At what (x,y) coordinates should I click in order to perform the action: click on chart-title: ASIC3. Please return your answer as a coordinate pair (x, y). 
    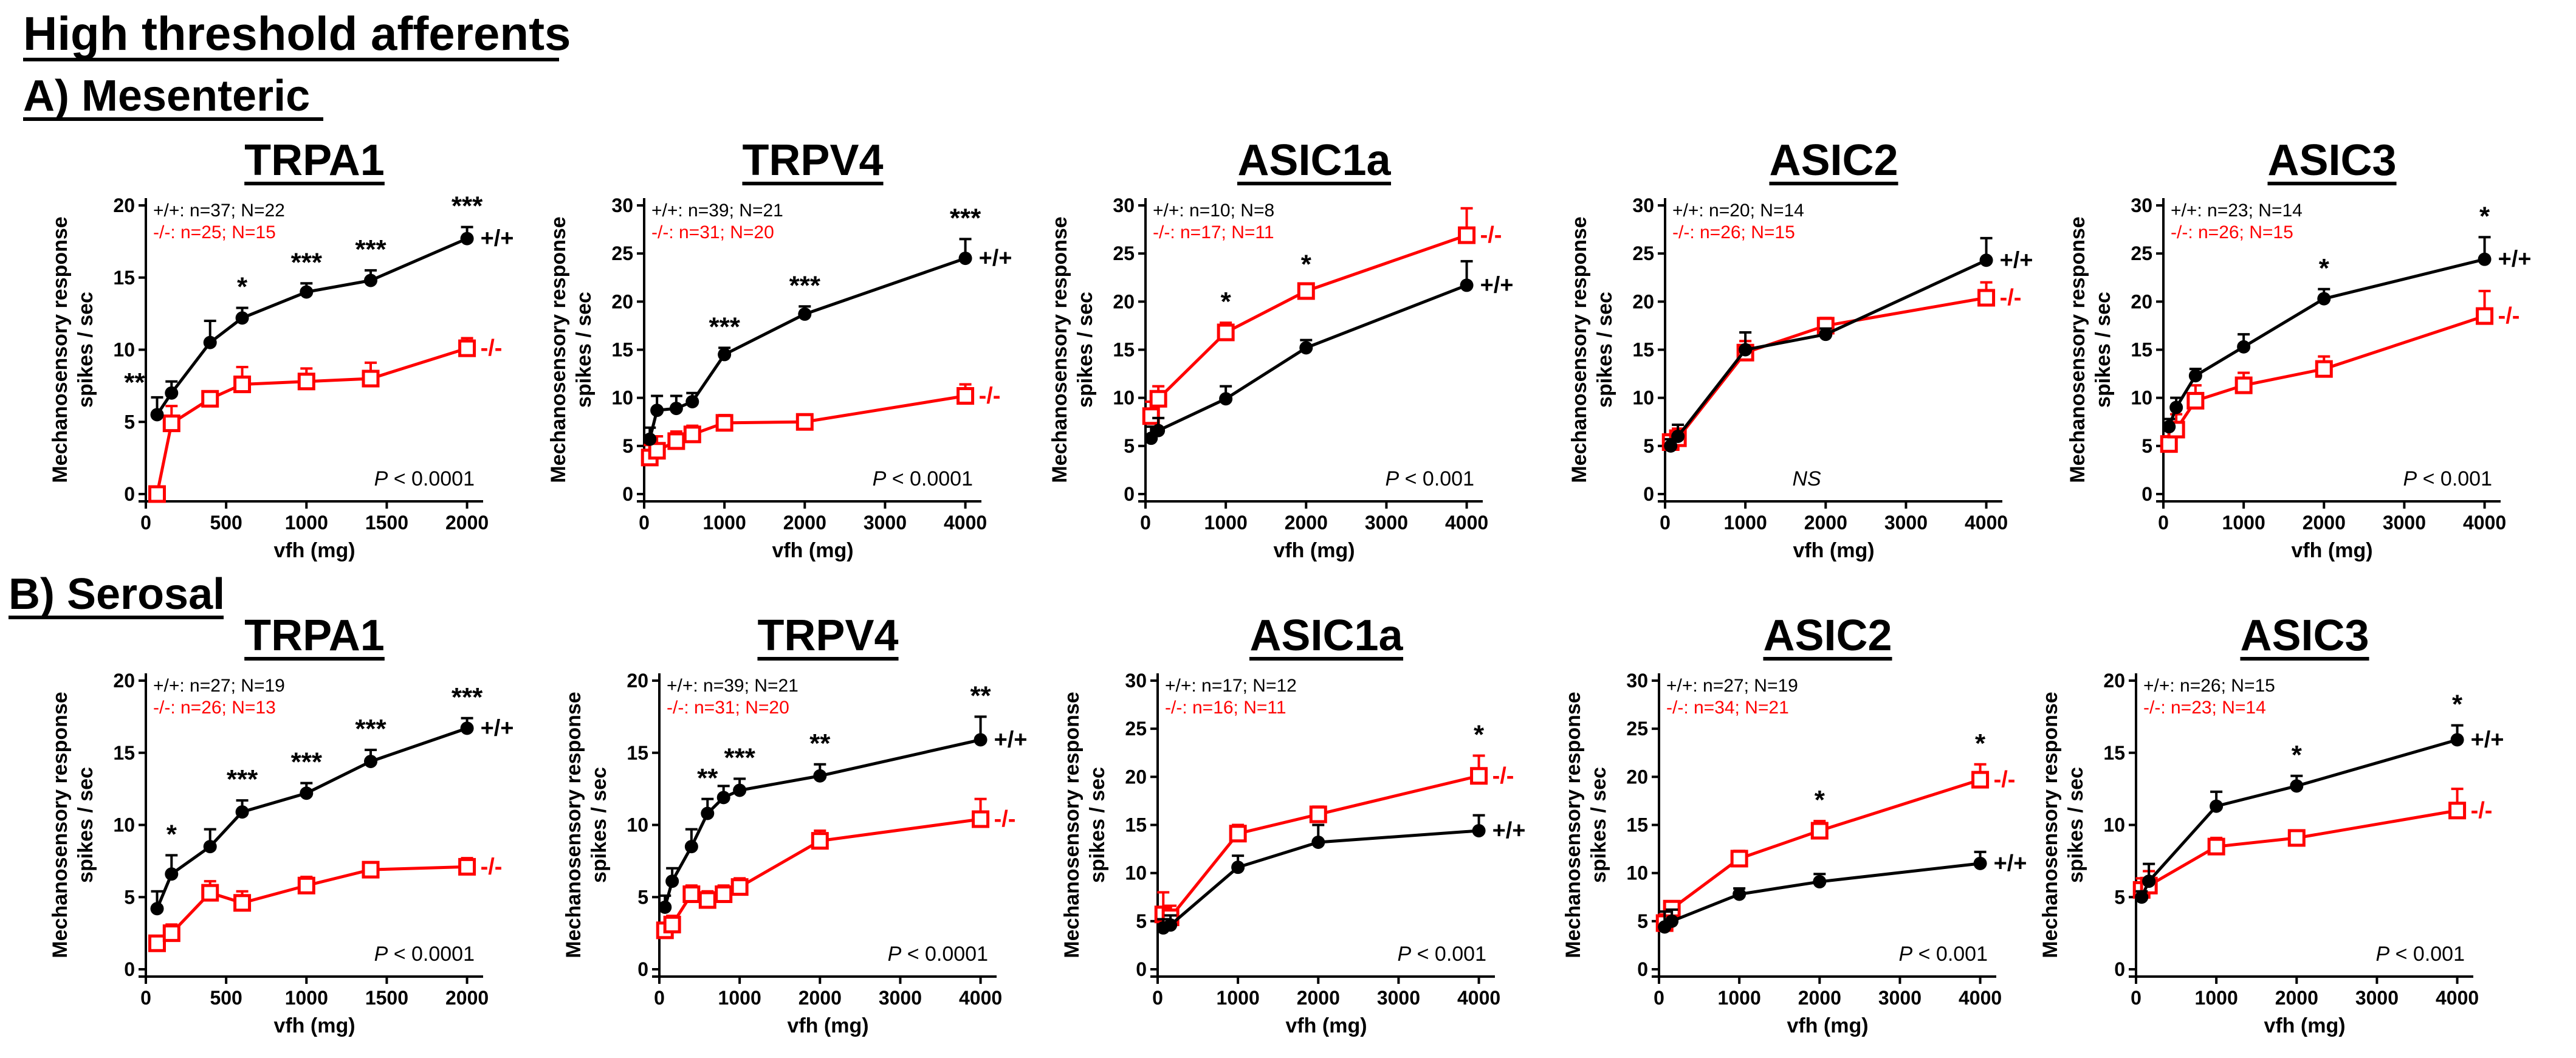
    Looking at the image, I should click on (2304, 635).